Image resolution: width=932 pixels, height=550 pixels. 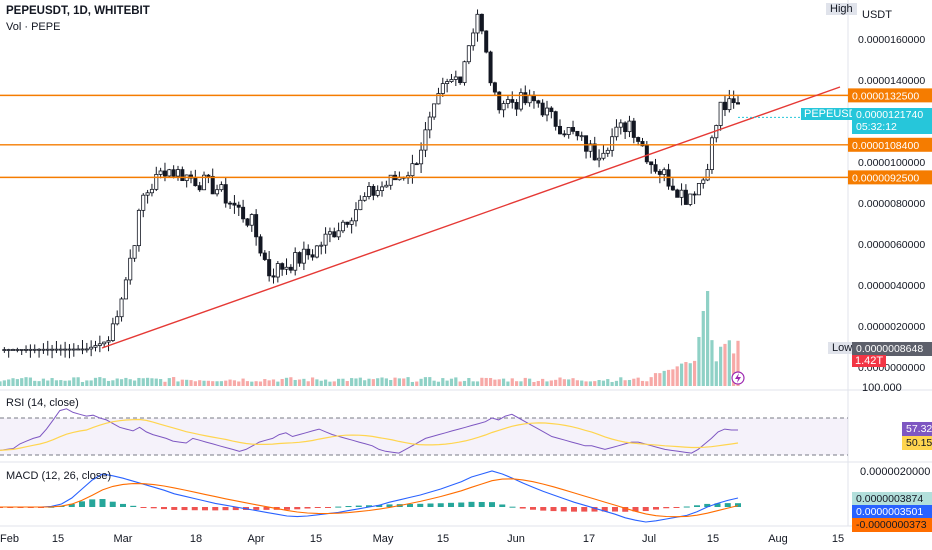 I want to click on volume-badge: 1.42T, so click(x=869, y=361).